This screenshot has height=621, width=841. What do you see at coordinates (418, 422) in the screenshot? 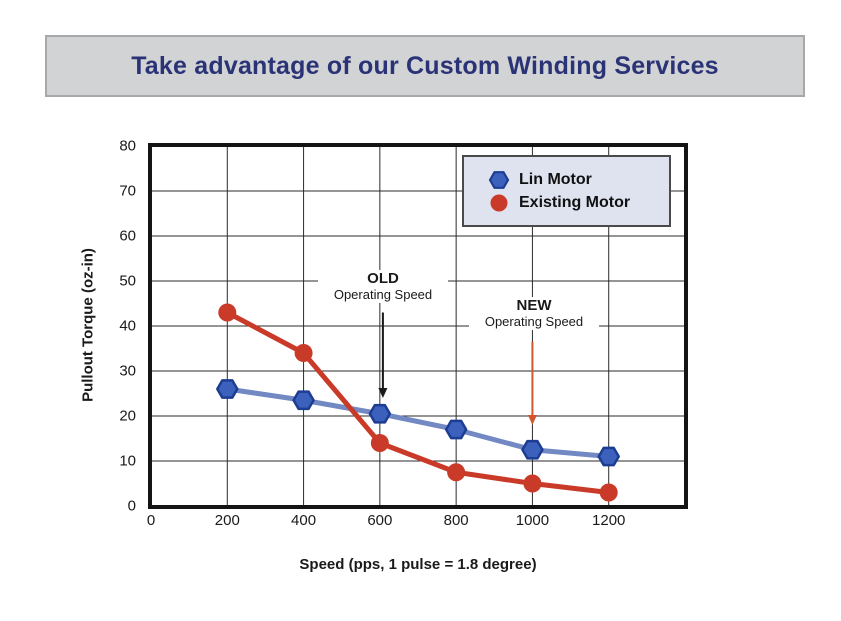
I see `series-line-lin-motor` at bounding box center [418, 422].